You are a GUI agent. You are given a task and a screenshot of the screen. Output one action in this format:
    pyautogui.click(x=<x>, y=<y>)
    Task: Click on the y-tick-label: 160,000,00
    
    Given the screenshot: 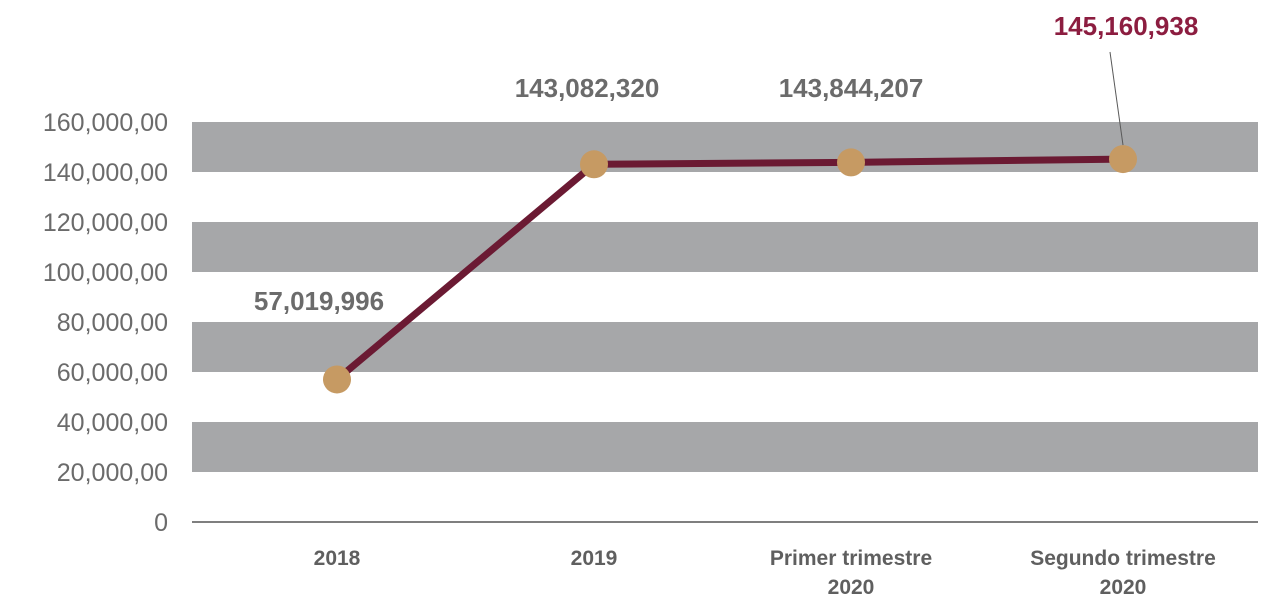 What is the action you would take?
    pyautogui.click(x=105, y=123)
    